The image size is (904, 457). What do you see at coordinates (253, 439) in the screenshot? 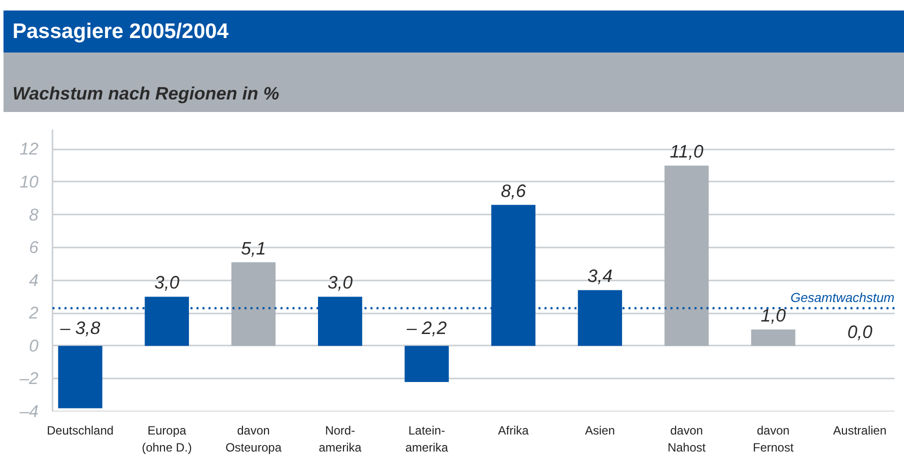
I see `x-tick-label: davon Osteuropa` at bounding box center [253, 439].